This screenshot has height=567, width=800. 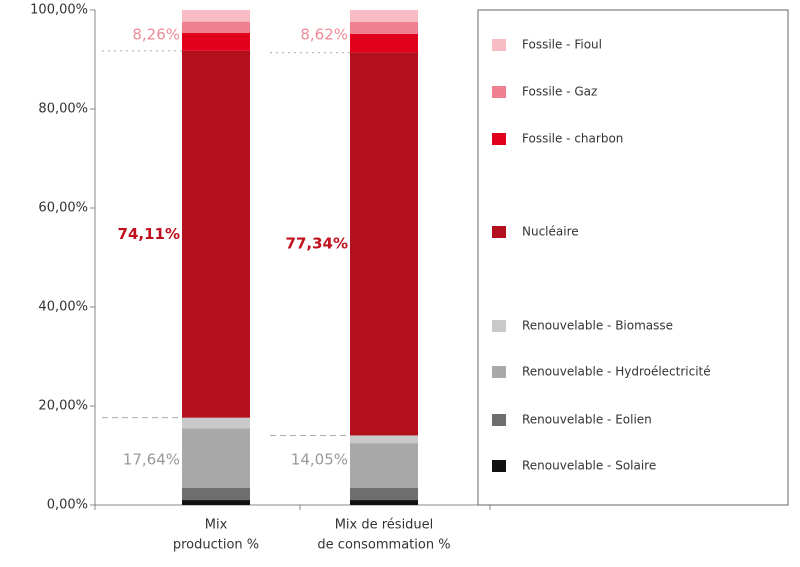 I want to click on annotation-label: 74,11%, so click(x=149, y=234).